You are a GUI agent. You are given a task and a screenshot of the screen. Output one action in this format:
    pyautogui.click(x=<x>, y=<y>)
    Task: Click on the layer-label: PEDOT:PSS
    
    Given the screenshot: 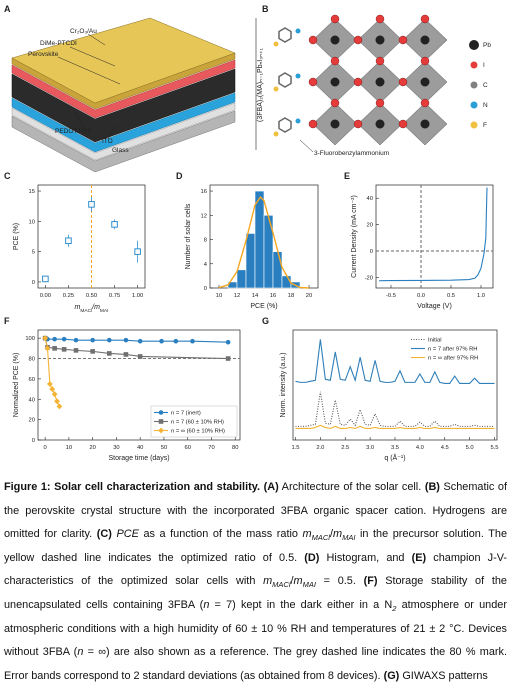 What is the action you would take?
    pyautogui.click(x=73, y=131)
    